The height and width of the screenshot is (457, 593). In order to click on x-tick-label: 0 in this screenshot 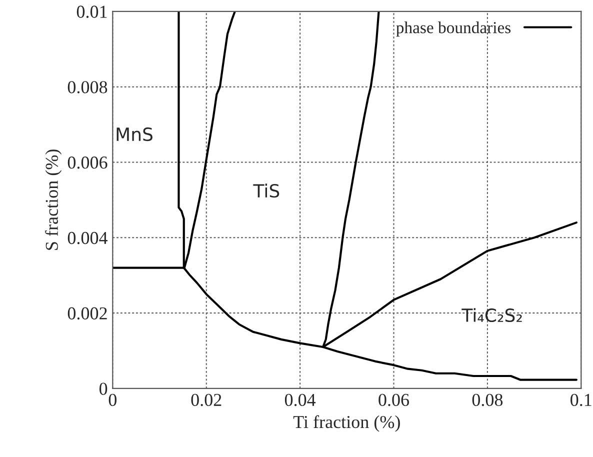, I will do `click(112, 400)`.